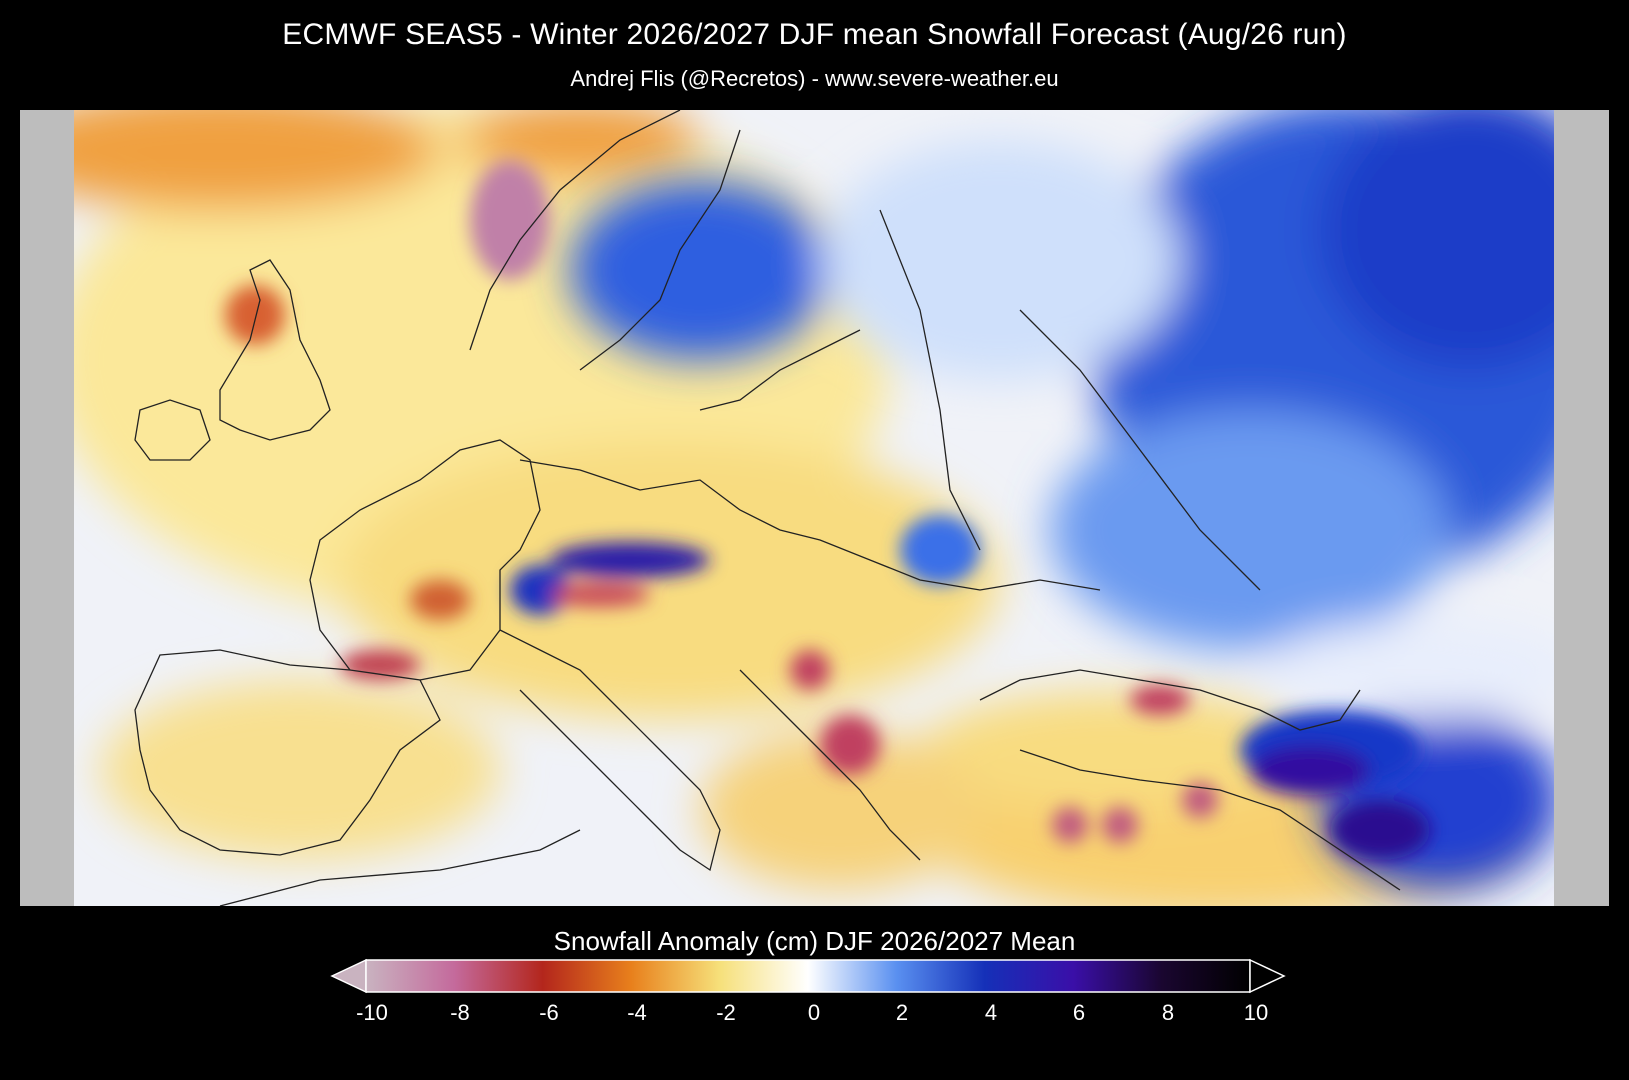 The image size is (1629, 1080). Describe the element at coordinates (808, 976) in the screenshot. I see `colorbar-gradient` at that location.